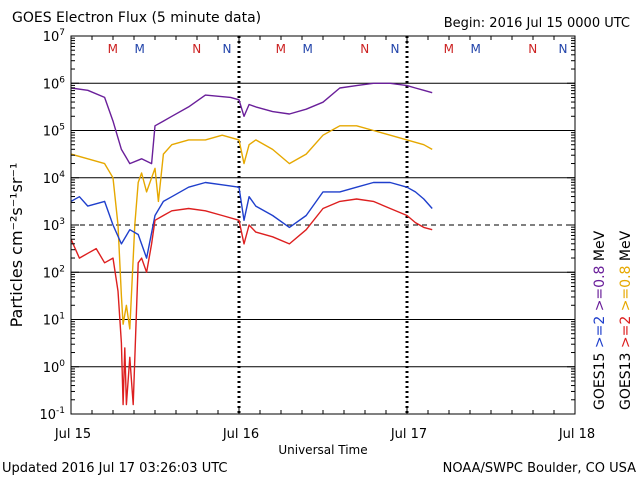  I want to click on x-tick-label: Jul 17, so click(408, 434).